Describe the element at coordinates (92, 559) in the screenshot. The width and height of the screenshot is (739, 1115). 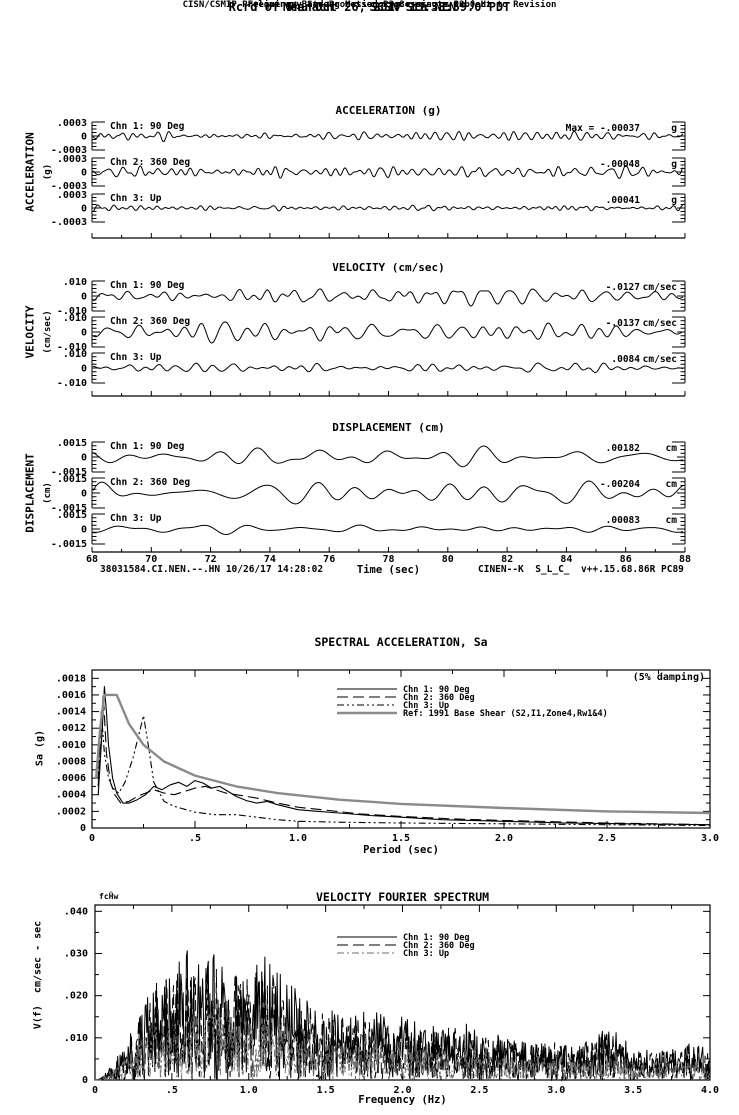
I see `time-tick-label: 68` at that location.